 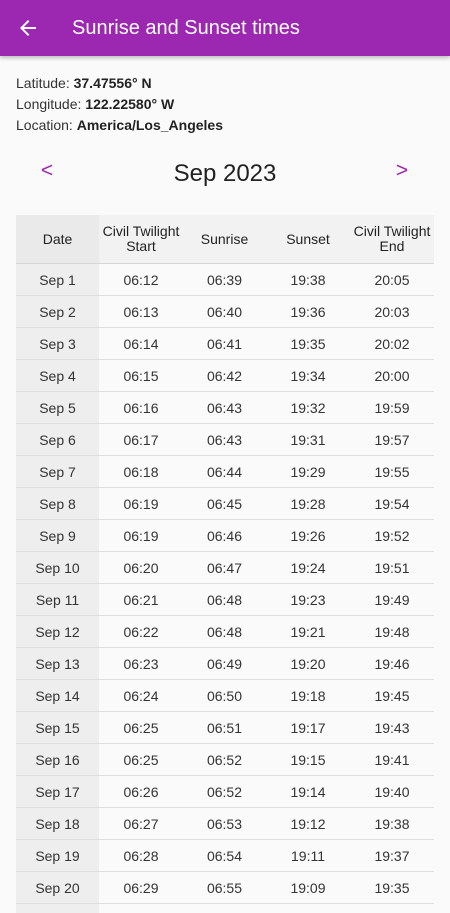 I want to click on civil-twilight-start-cell: 06:12, so click(x=141, y=279).